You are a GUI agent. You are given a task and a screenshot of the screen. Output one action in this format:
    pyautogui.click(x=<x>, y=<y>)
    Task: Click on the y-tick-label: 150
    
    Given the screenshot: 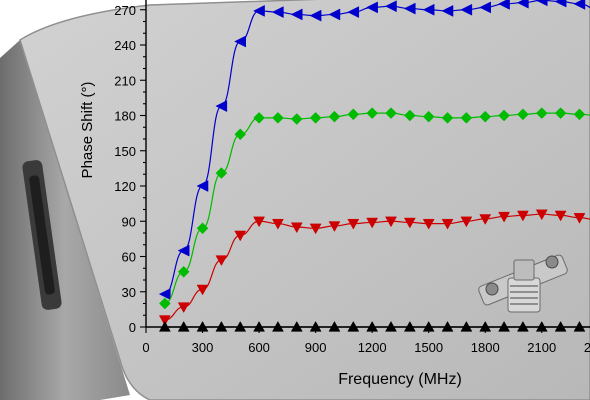 What is the action you would take?
    pyautogui.click(x=125, y=151)
    